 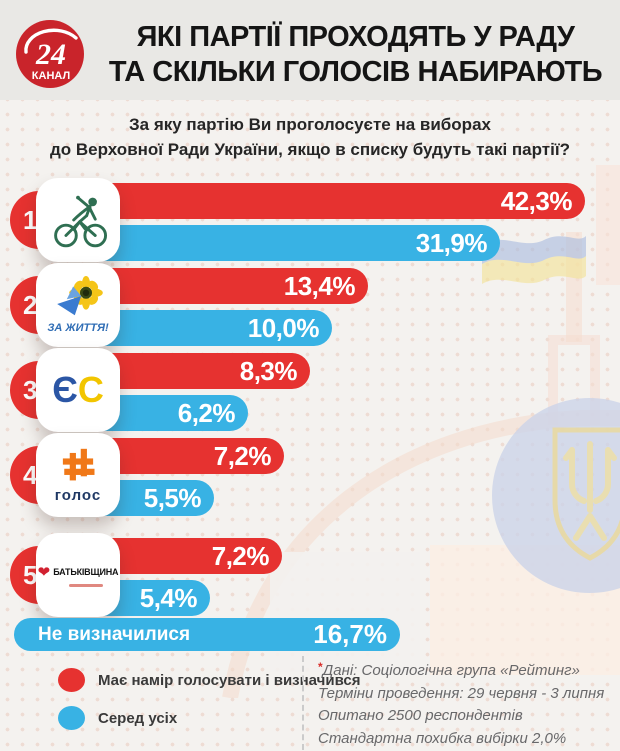 What do you see at coordinates (114, 634) in the screenshot?
I see `undecided-label: Не визначилися` at bounding box center [114, 634].